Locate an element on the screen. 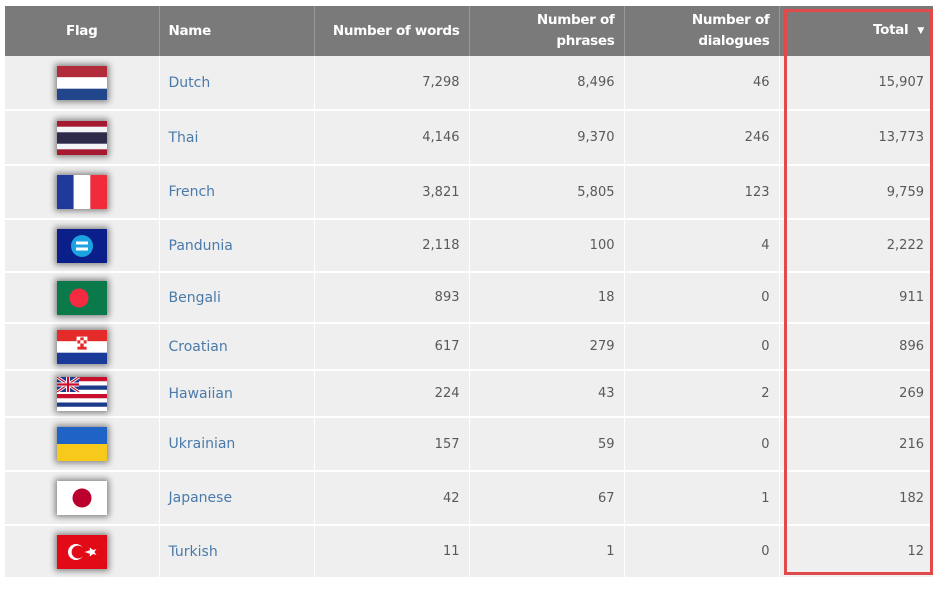  table-row: Thai 4,146 9,370 246 13,773 is located at coordinates (469, 138).